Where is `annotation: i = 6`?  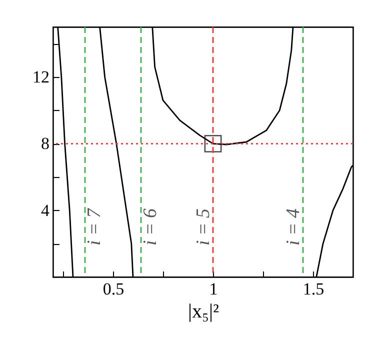 annotation: i = 6 is located at coordinates (150, 227).